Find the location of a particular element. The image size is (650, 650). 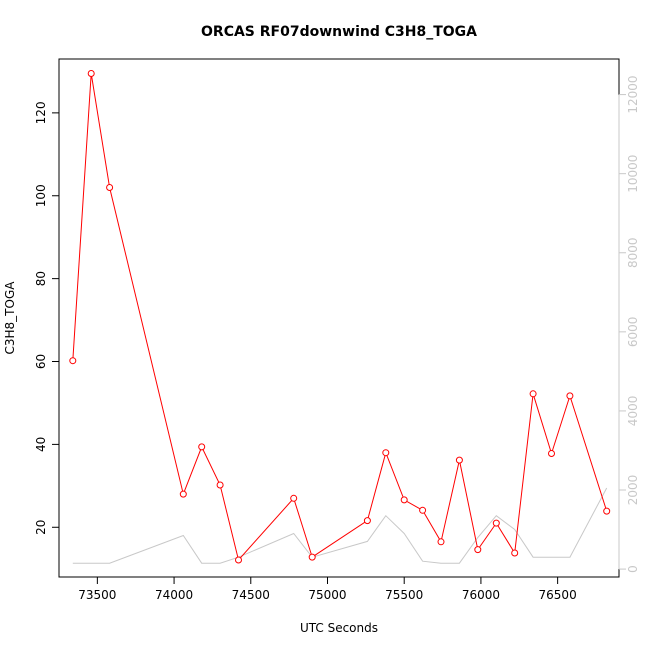

x-tick-label: 75000 is located at coordinates (327, 595).